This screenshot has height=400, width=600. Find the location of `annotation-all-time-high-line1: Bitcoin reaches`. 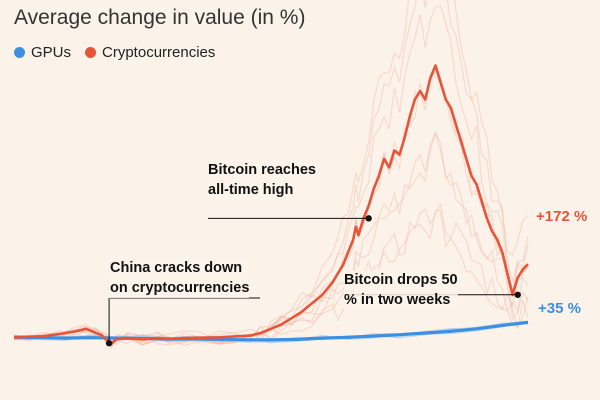

annotation-all-time-high-line1: Bitcoin reaches is located at coordinates (262, 170).